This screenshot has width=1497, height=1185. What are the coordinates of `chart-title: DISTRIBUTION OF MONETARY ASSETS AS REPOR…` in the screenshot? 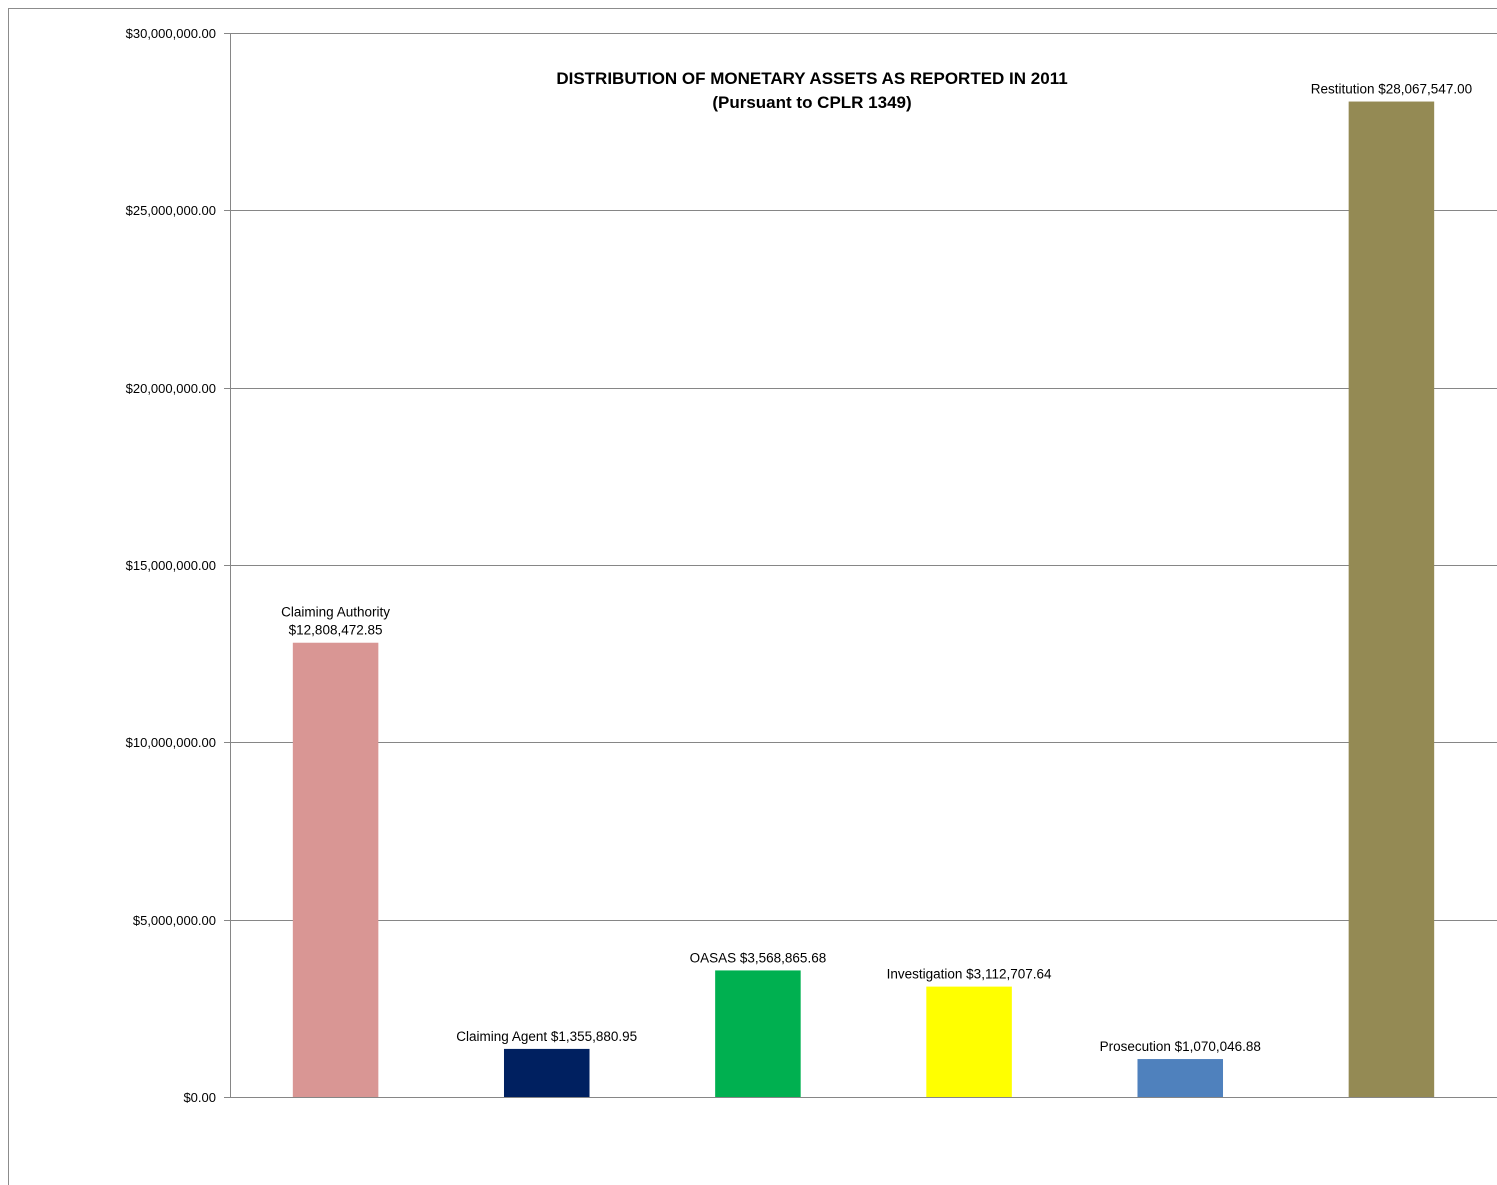 It's located at (811, 78).